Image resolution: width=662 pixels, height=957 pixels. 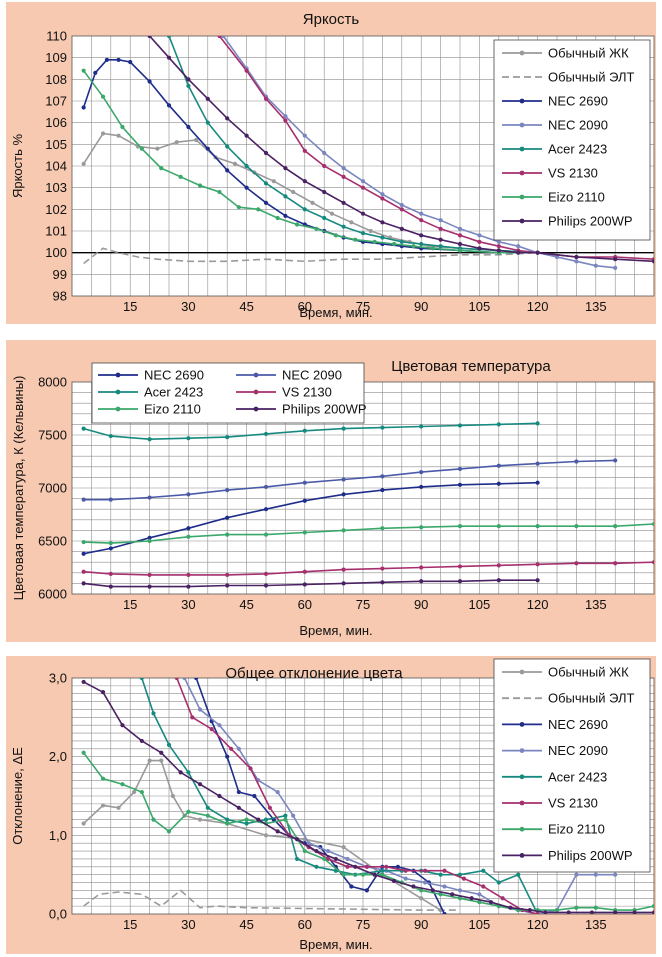 What do you see at coordinates (130, 306) in the screenshot?
I see `x-tick-label: 15` at bounding box center [130, 306].